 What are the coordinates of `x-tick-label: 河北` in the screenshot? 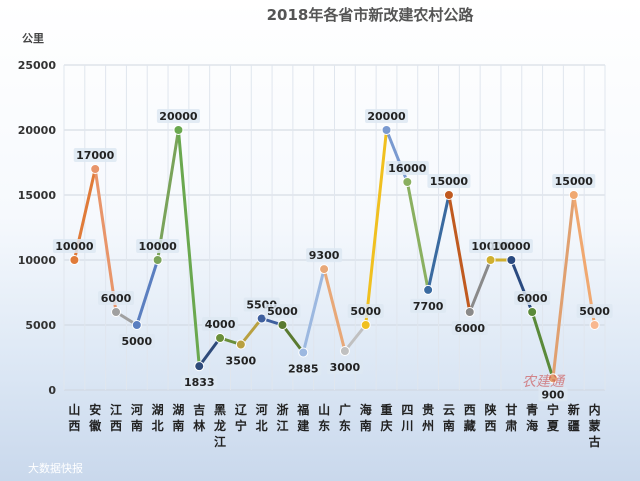 It's located at (261, 417).